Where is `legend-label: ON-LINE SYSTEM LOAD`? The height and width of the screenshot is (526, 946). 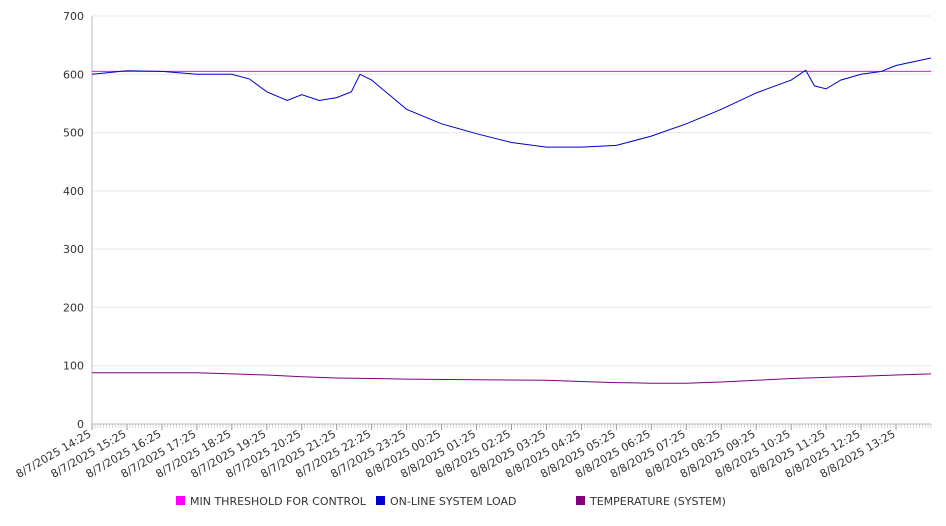 legend-label: ON-LINE SYSTEM LOAD is located at coordinates (453, 501).